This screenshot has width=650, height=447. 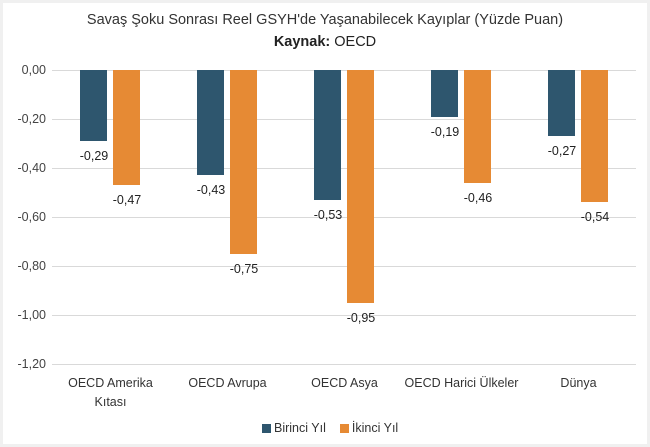 What do you see at coordinates (33, 70) in the screenshot?
I see `y-tick-label: 0,00` at bounding box center [33, 70].